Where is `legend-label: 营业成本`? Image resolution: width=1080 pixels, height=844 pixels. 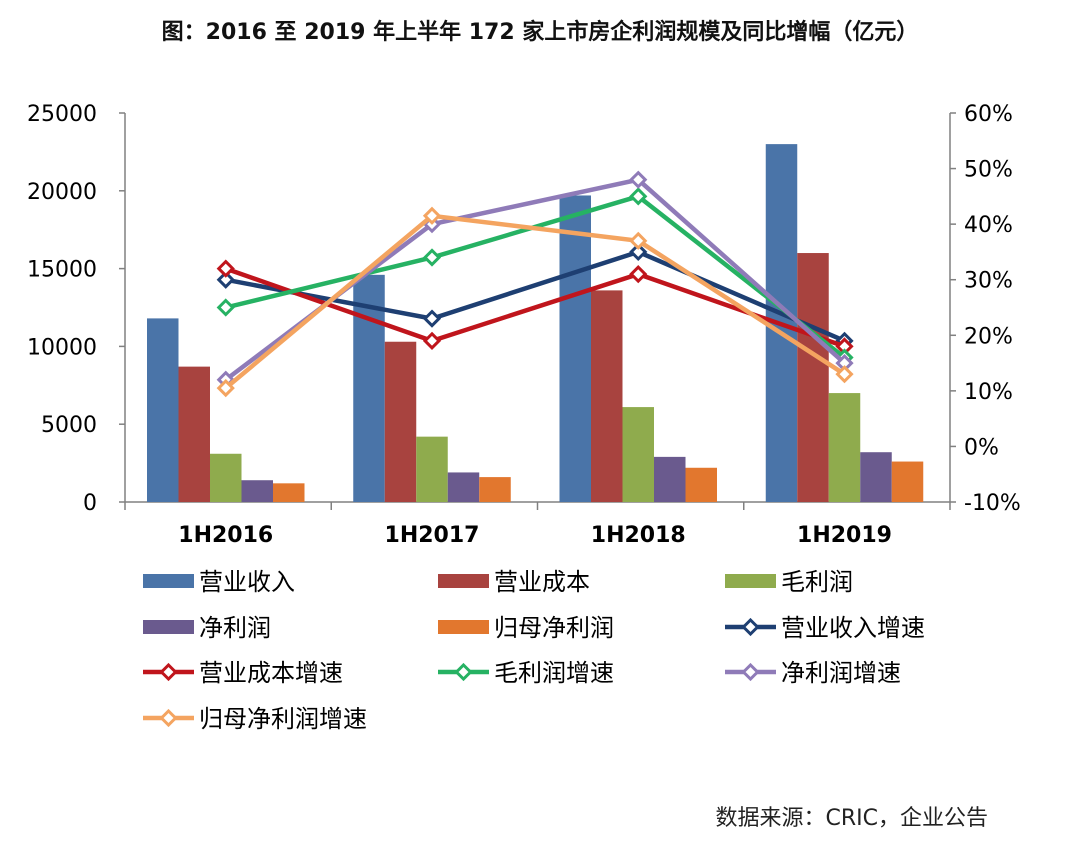 legend-label: 营业成本 is located at coordinates (542, 582).